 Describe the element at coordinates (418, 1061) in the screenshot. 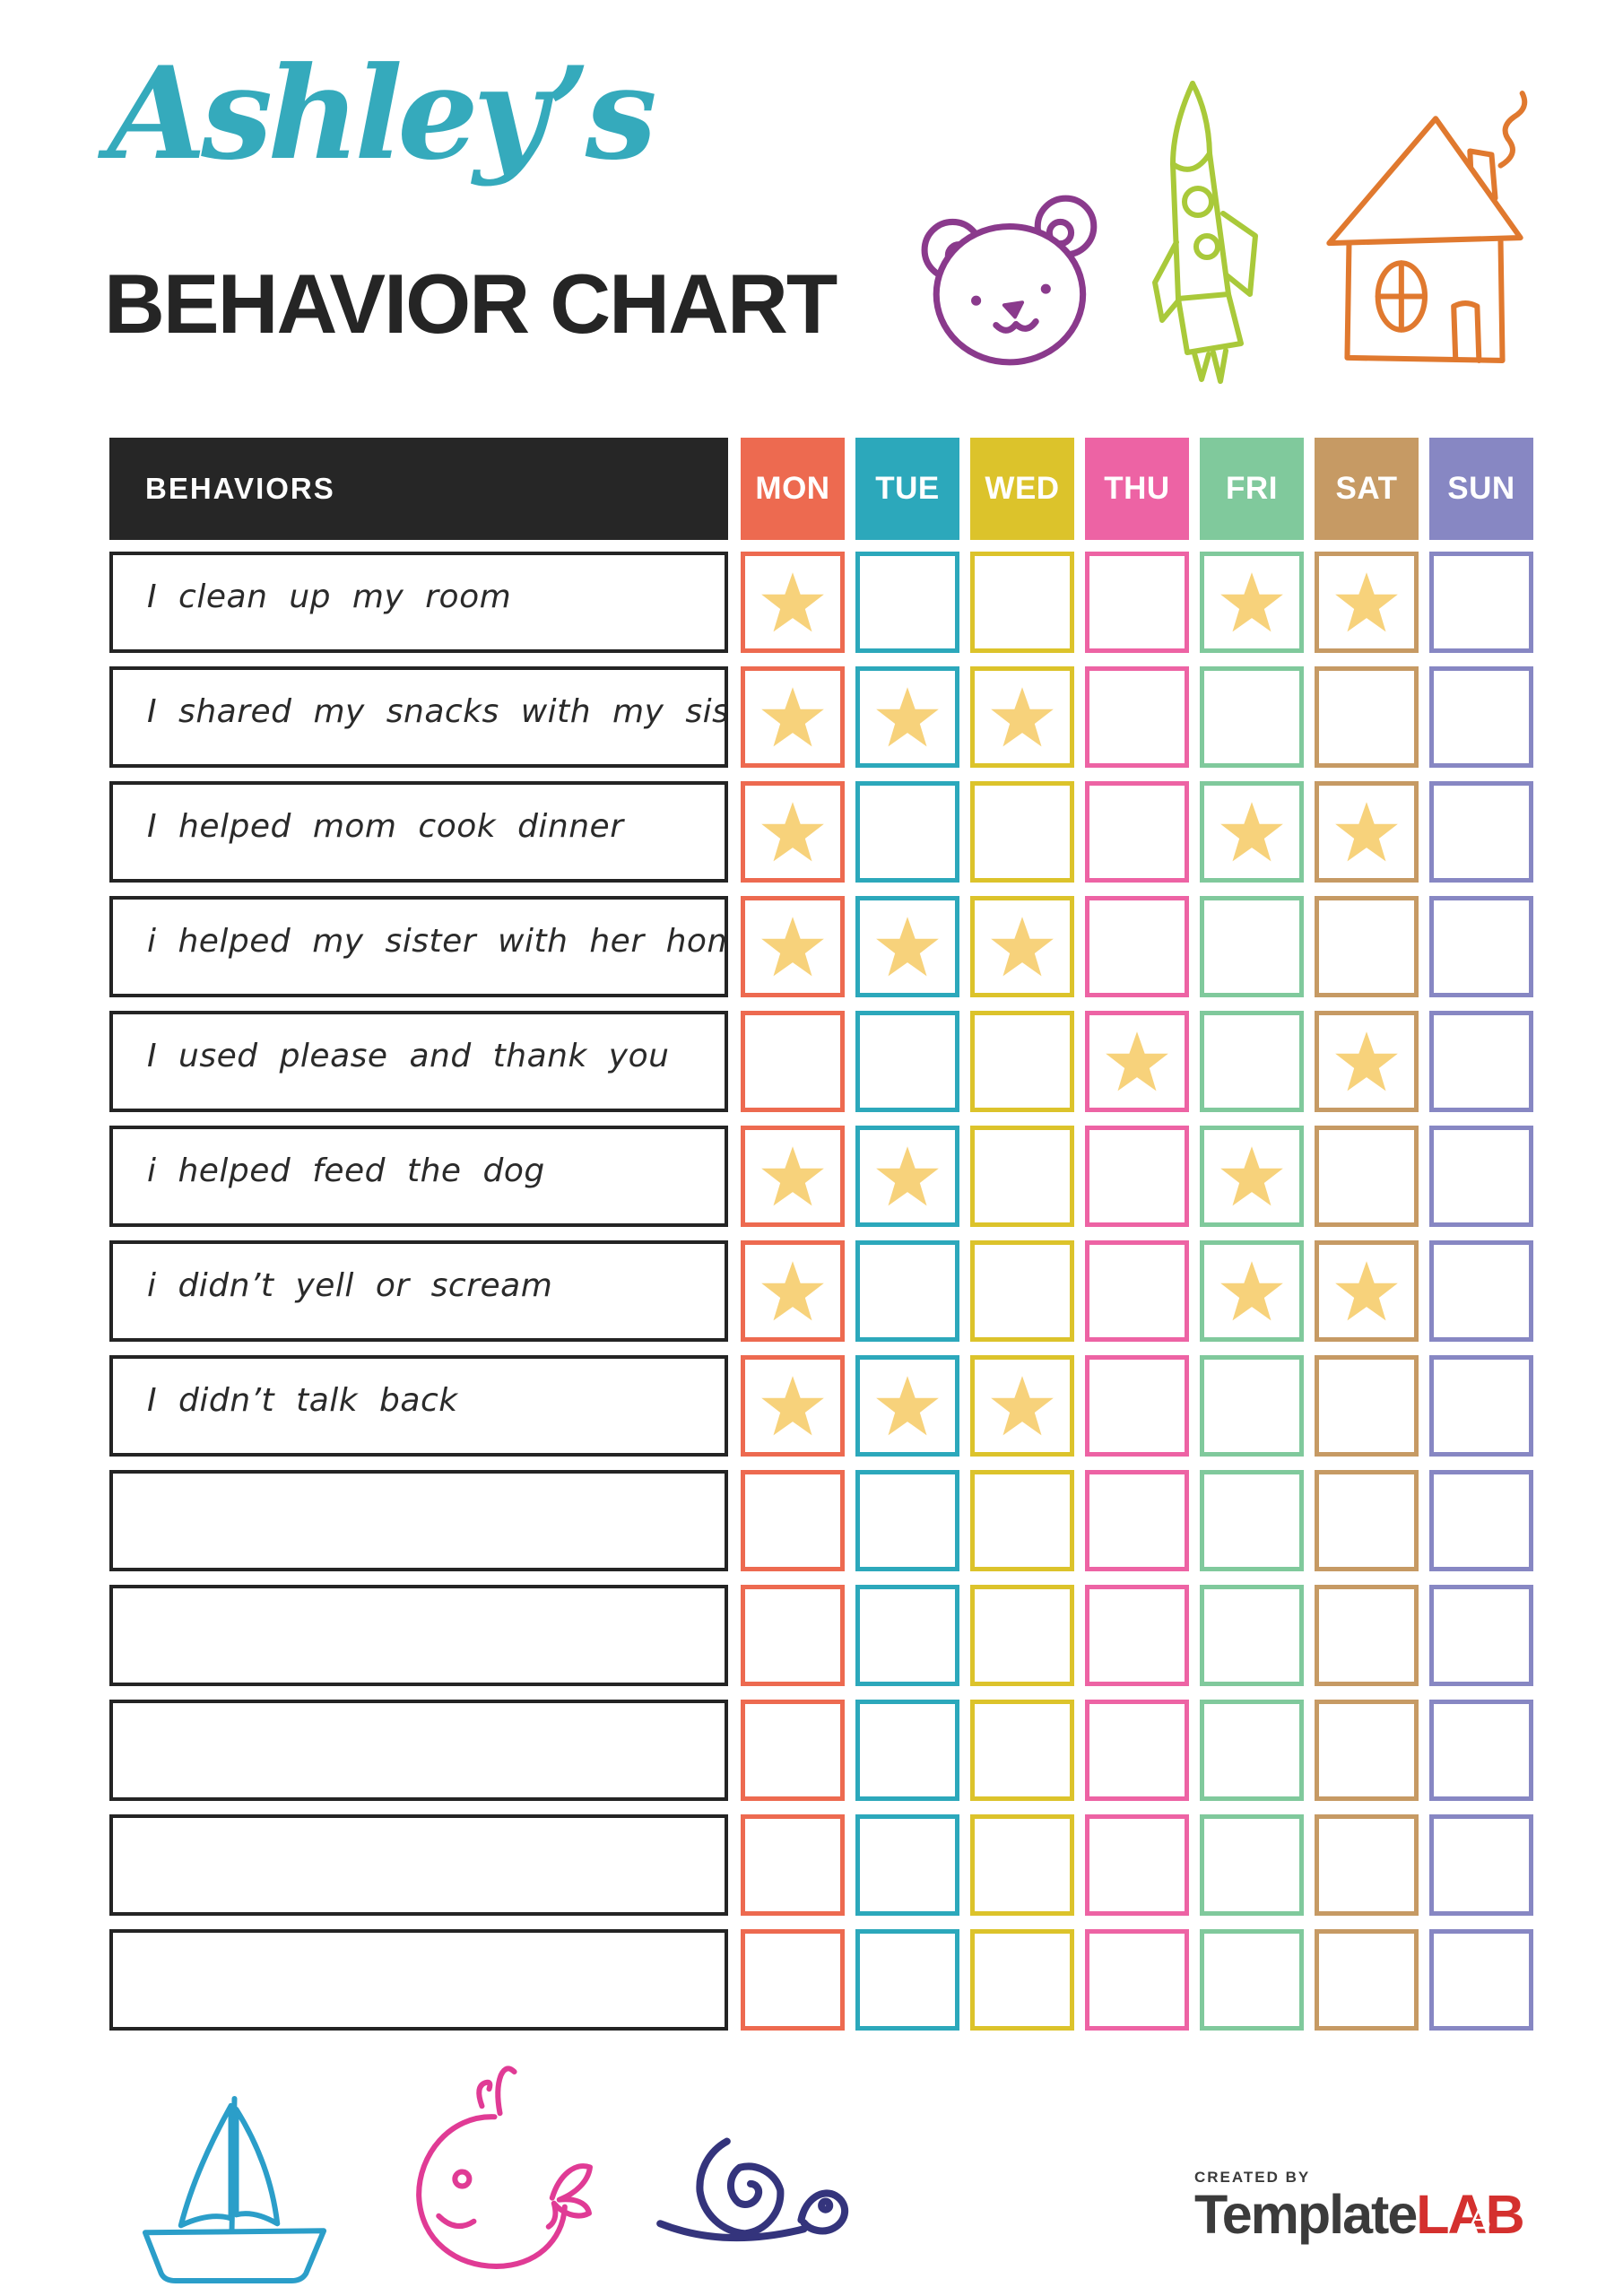

I see `behavior-label: I used please and thank you` at that location.